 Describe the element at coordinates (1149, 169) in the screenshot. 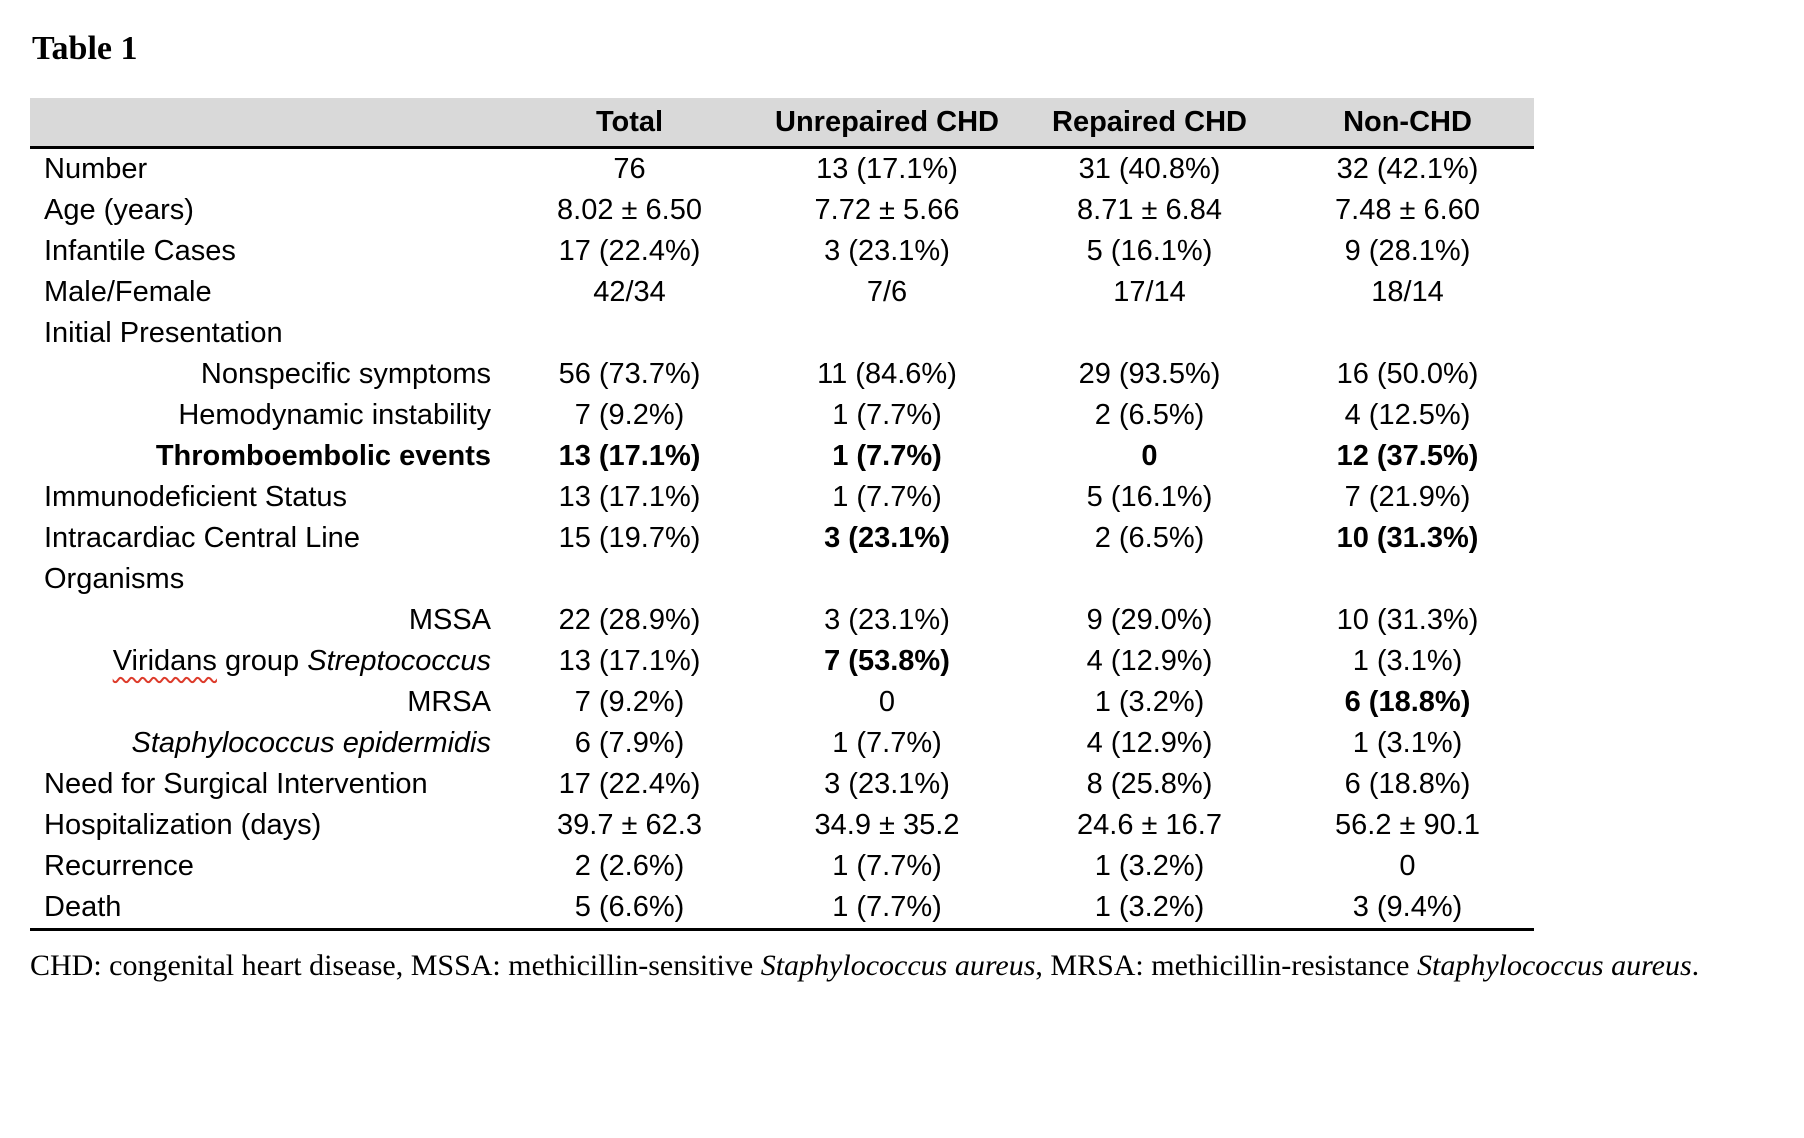

I see `data-cell: 31 (40.8%)` at that location.